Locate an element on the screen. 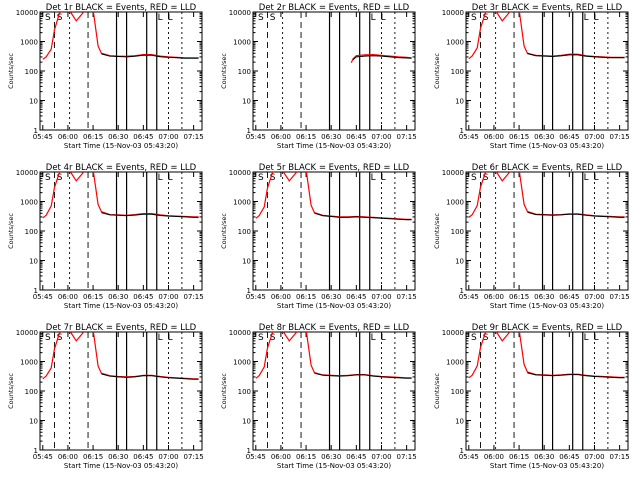 This screenshot has height=485, width=640. panel-title: Det 4r BLACK = Events, RED = LLD is located at coordinates (121, 168).